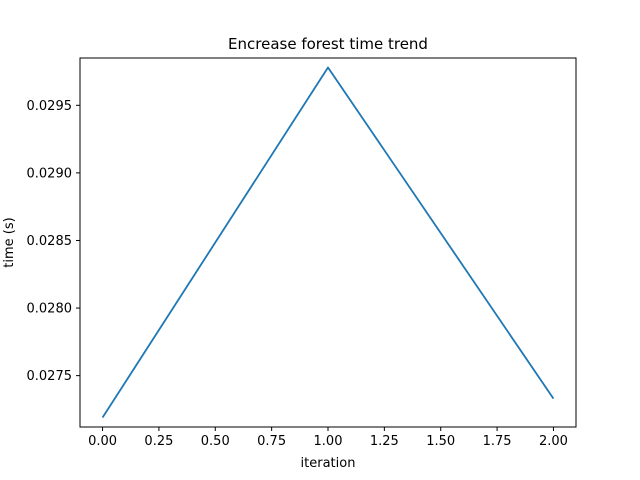  I want to click on x-tick-label: 0.50, so click(215, 441).